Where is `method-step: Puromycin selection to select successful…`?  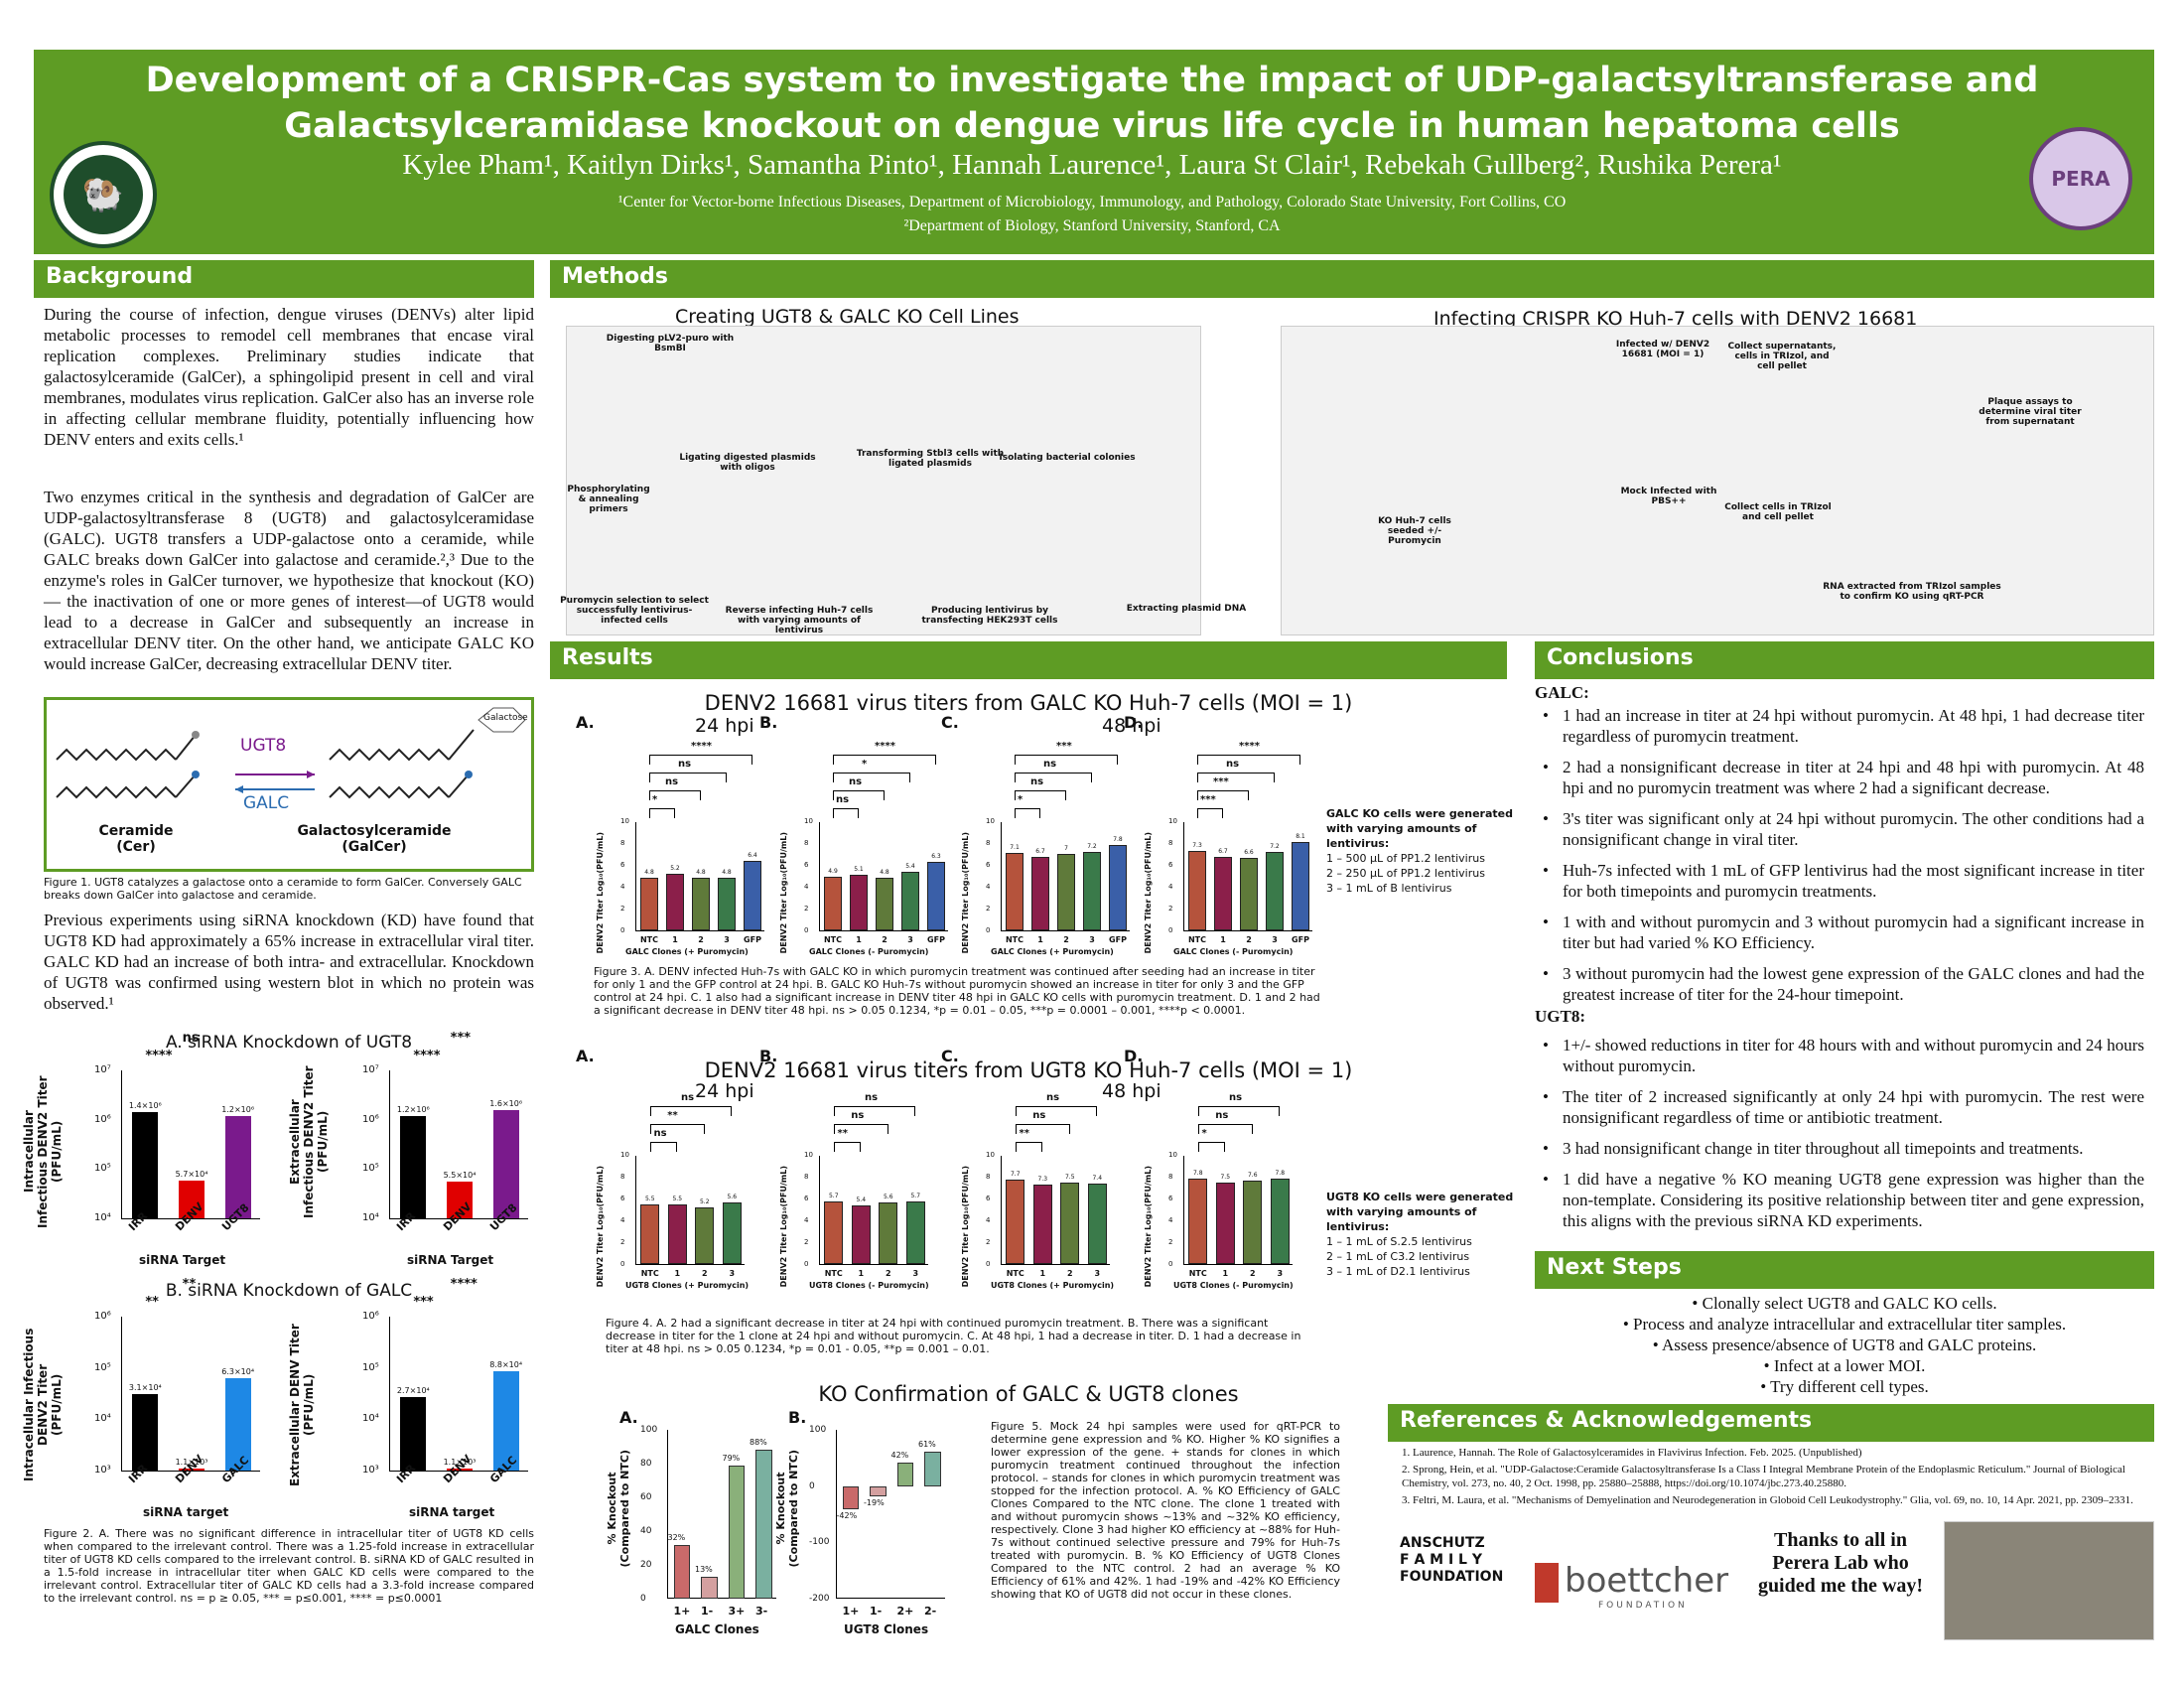 method-step: Puromycin selection to select successful… is located at coordinates (634, 611).